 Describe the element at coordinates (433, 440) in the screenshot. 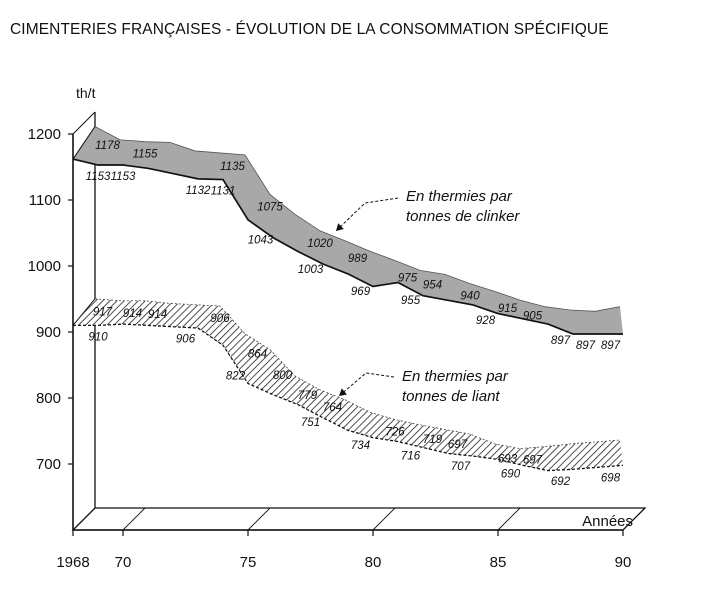

I see `series-1-back-label: 719` at that location.